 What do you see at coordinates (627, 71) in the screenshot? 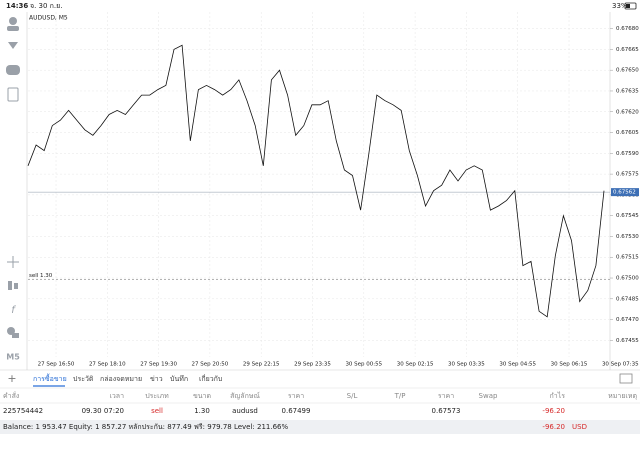
I see `y-tick-label: 0.67650` at bounding box center [627, 71].